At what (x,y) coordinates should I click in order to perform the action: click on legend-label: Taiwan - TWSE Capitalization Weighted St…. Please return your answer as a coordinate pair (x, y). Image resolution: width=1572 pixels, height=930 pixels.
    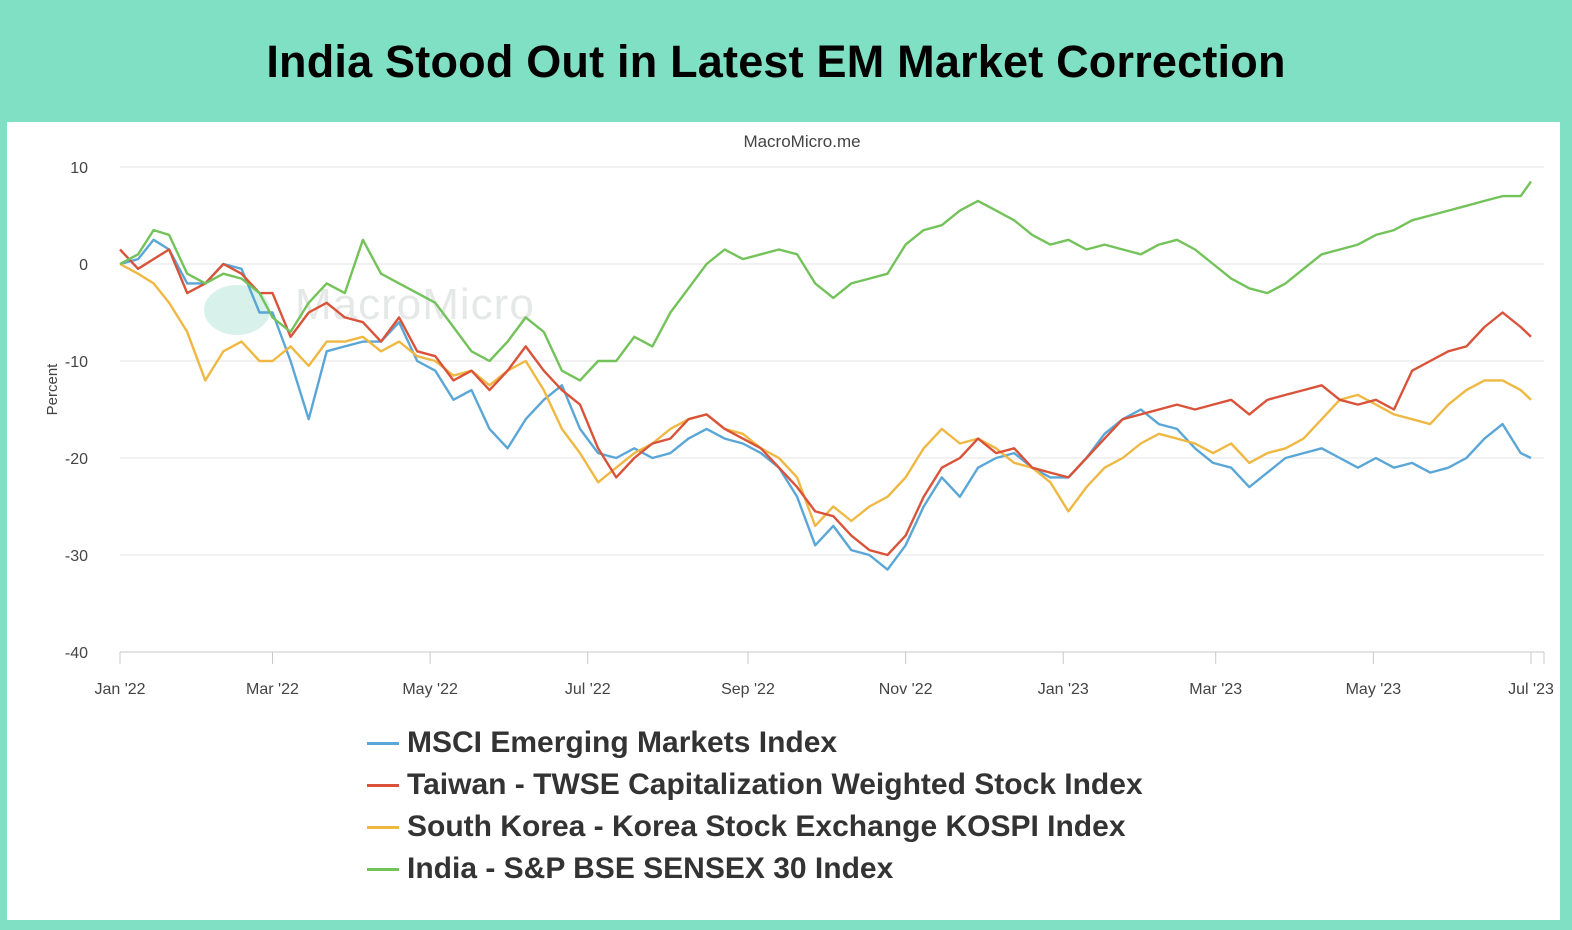
    Looking at the image, I should click on (775, 784).